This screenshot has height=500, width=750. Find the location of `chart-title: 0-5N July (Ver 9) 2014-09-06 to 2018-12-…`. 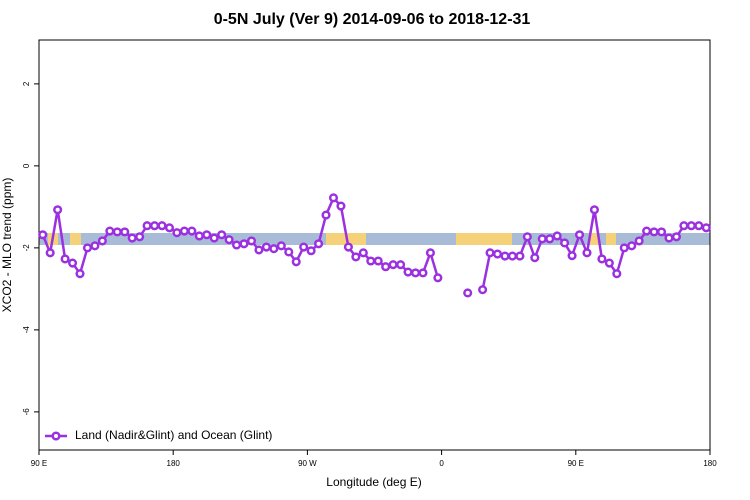

chart-title: 0-5N July (Ver 9) 2014-09-06 to 2018-12-… is located at coordinates (372, 19).